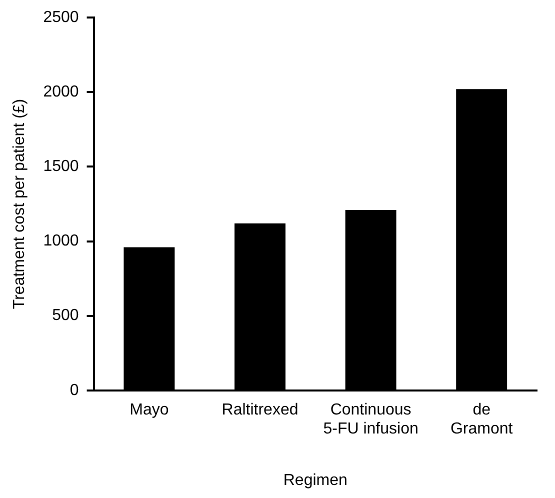 This screenshot has width=555, height=498. I want to click on x-axis-title: Regimen, so click(315, 480).